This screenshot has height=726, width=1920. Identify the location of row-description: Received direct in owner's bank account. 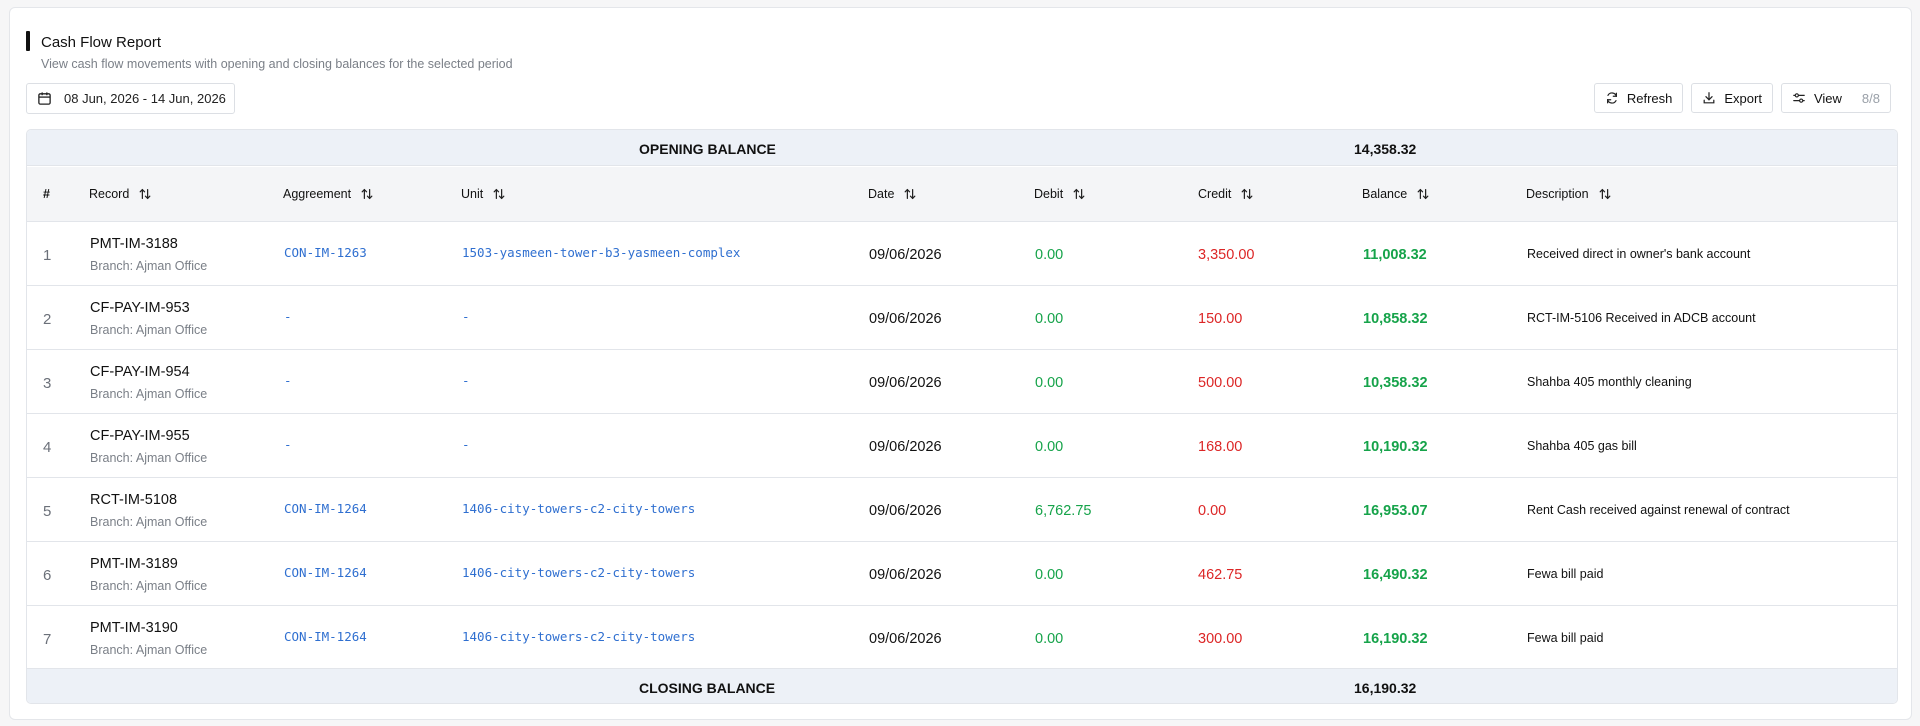
(1639, 254).